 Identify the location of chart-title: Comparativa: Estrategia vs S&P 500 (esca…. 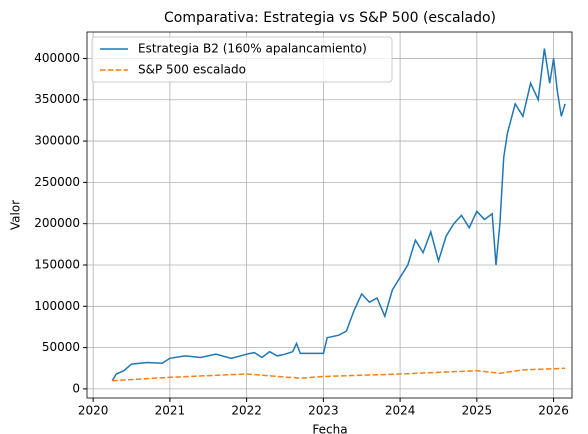
(330, 18).